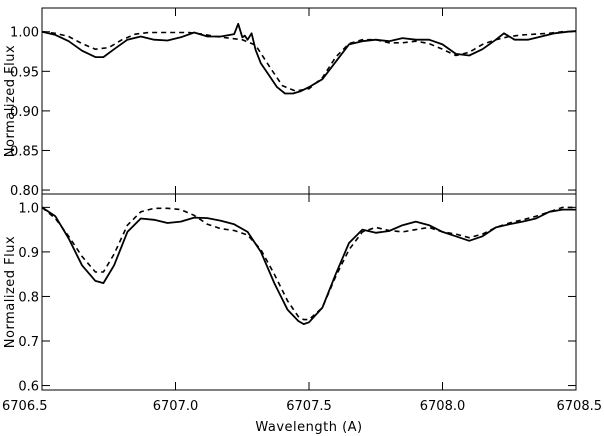 This screenshot has height=436, width=604. Describe the element at coordinates (308, 427) in the screenshot. I see `x-axis-title: Wavelength (A)` at that location.